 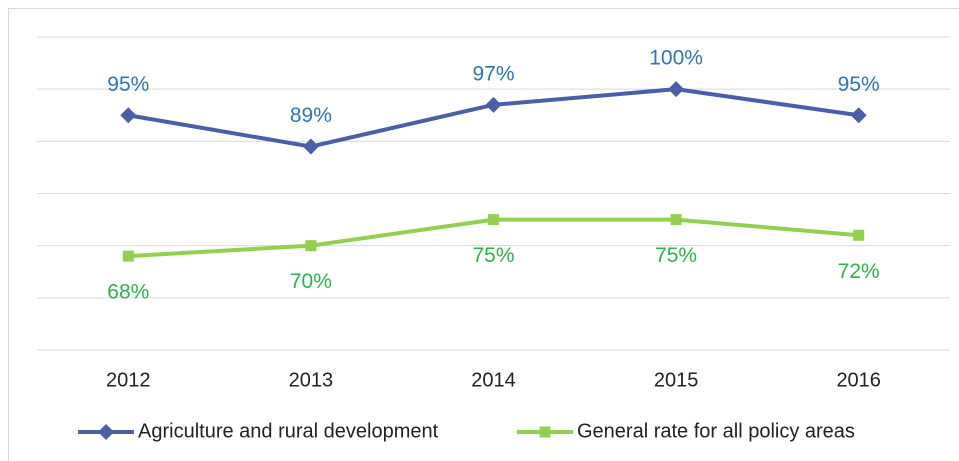 I want to click on data-label: 97%, so click(x=493, y=73).